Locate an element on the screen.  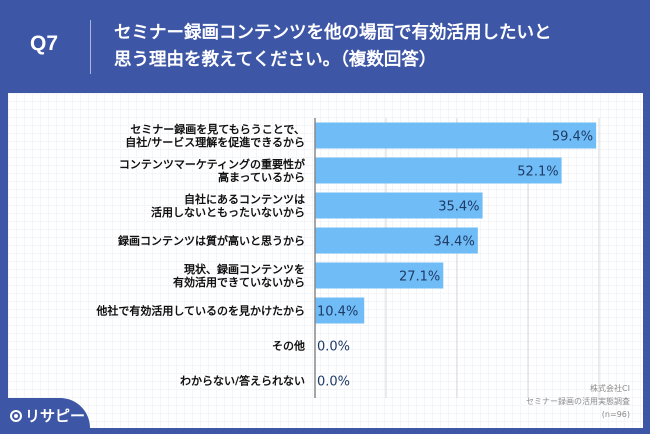
category-label: その他 is located at coordinates (288, 346).